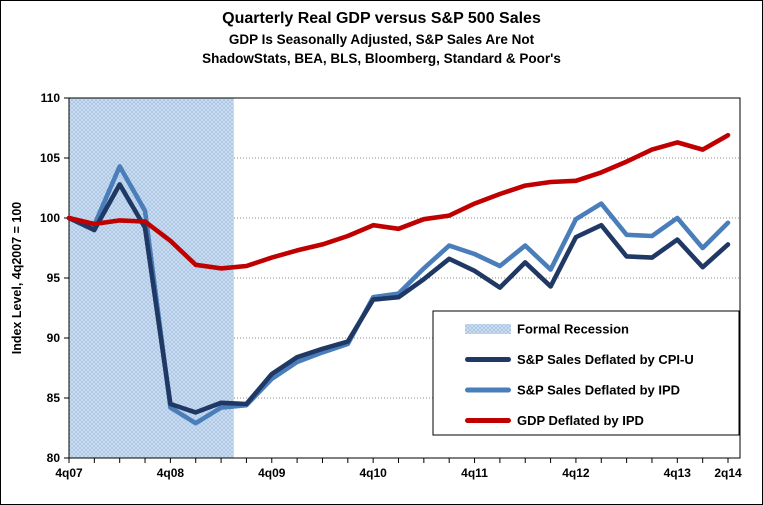  Describe the element at coordinates (576, 473) in the screenshot. I see `x-tick-label: 4q12` at that location.